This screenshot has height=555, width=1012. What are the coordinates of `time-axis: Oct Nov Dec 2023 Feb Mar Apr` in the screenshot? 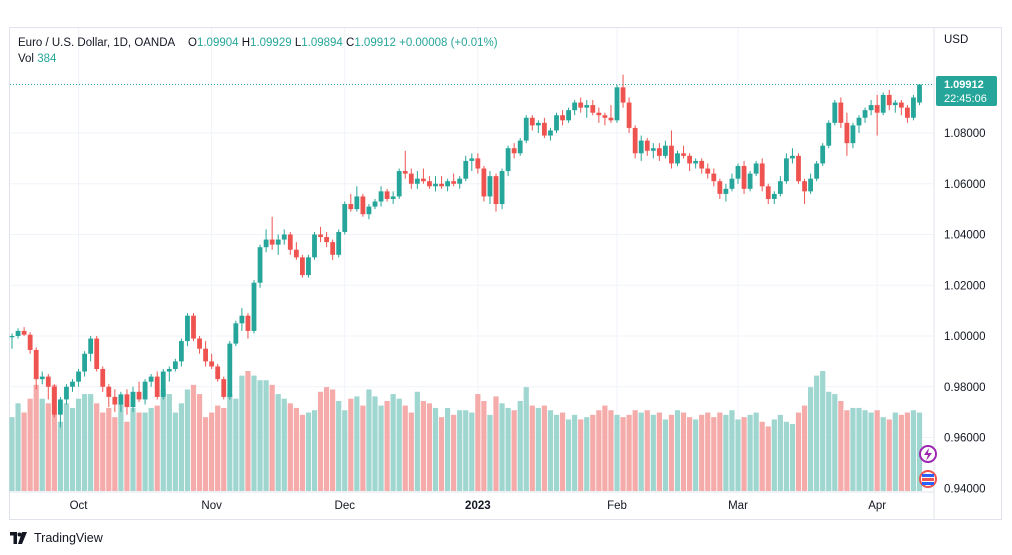 It's located at (478, 506).